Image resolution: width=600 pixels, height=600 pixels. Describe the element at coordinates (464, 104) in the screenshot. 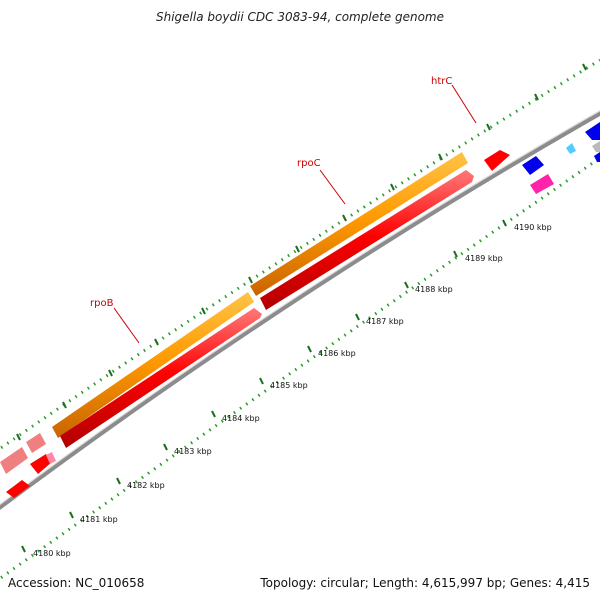

I see `htrC-callout-line` at that location.